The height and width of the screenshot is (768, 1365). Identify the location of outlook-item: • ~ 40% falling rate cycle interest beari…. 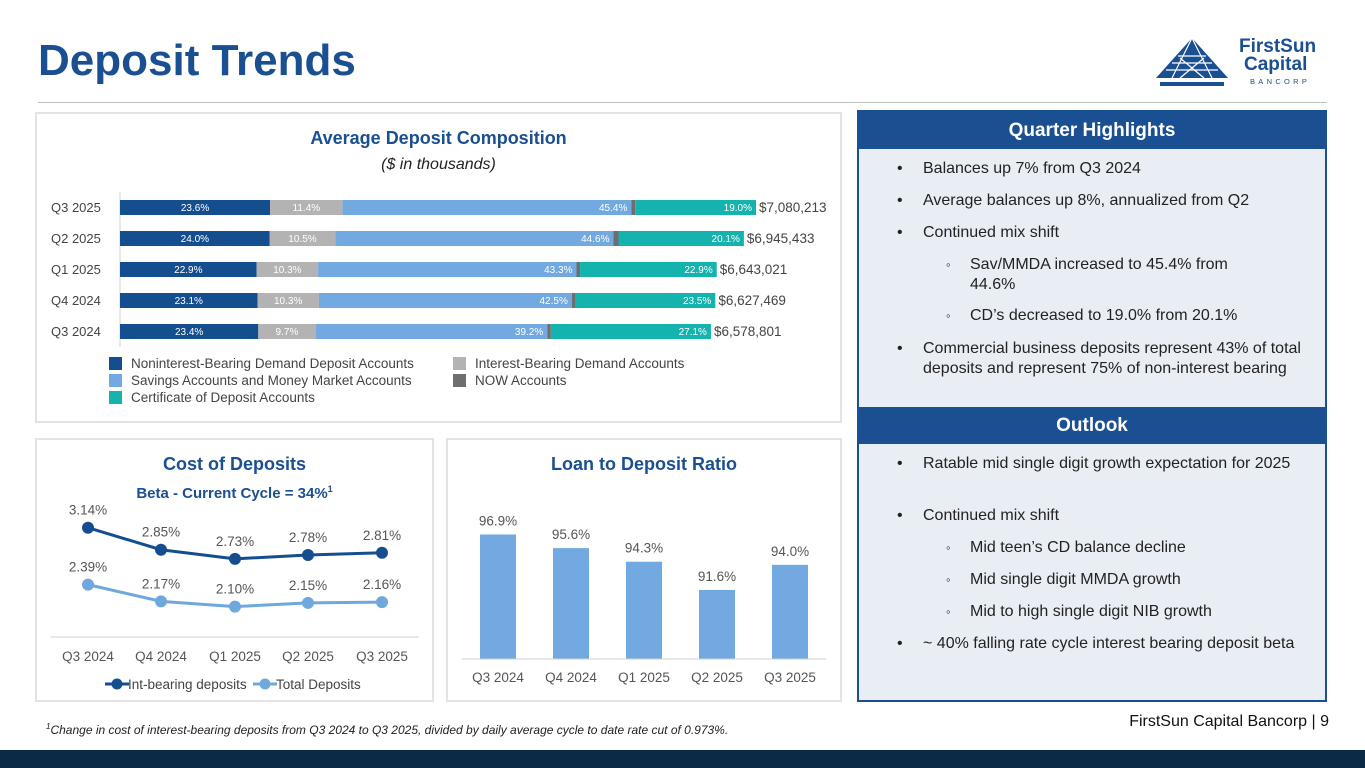
(1096, 643).